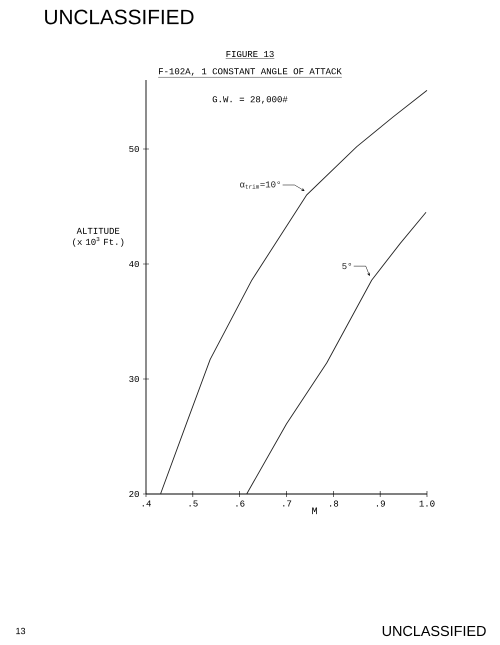  What do you see at coordinates (314, 511) in the screenshot?
I see `x-axis-title: M` at bounding box center [314, 511].